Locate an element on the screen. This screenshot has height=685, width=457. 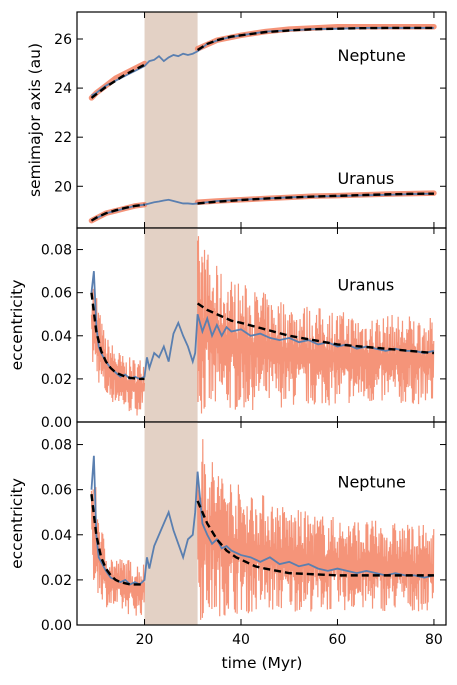
y-tick-label: 24 is located at coordinates (63, 89).